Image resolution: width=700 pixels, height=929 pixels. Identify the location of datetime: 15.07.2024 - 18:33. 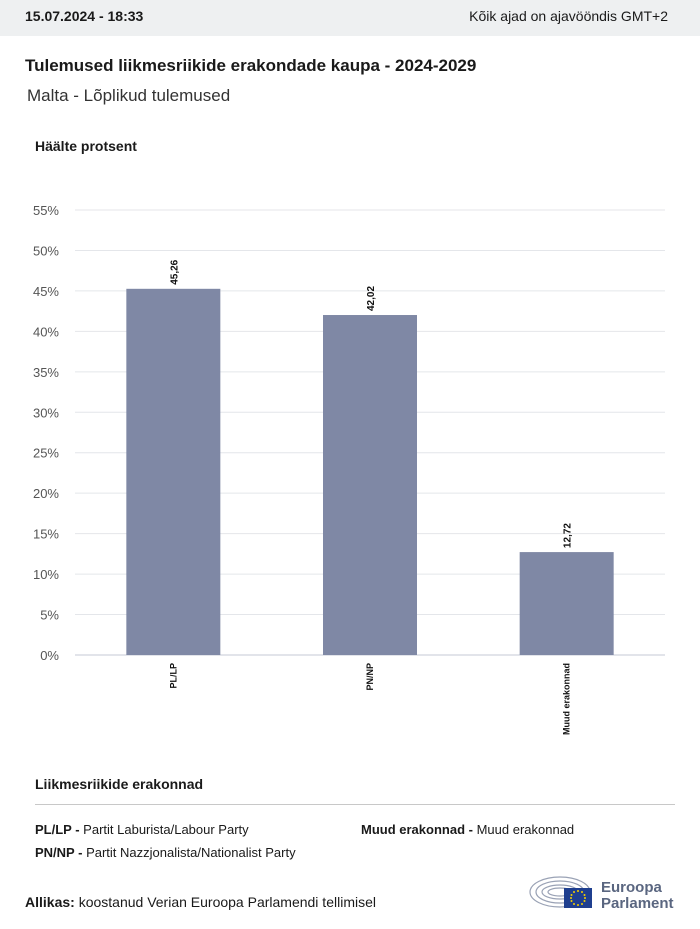
(84, 16).